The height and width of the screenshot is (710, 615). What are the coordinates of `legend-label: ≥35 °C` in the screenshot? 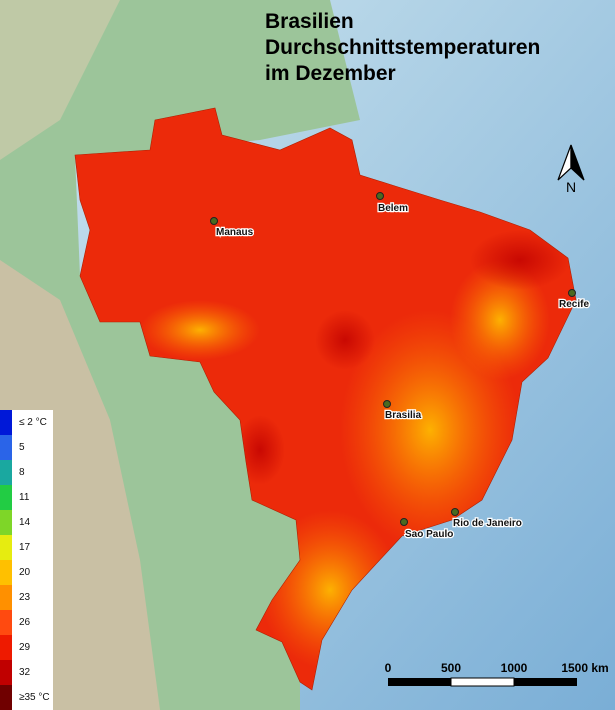 It's located at (34, 697).